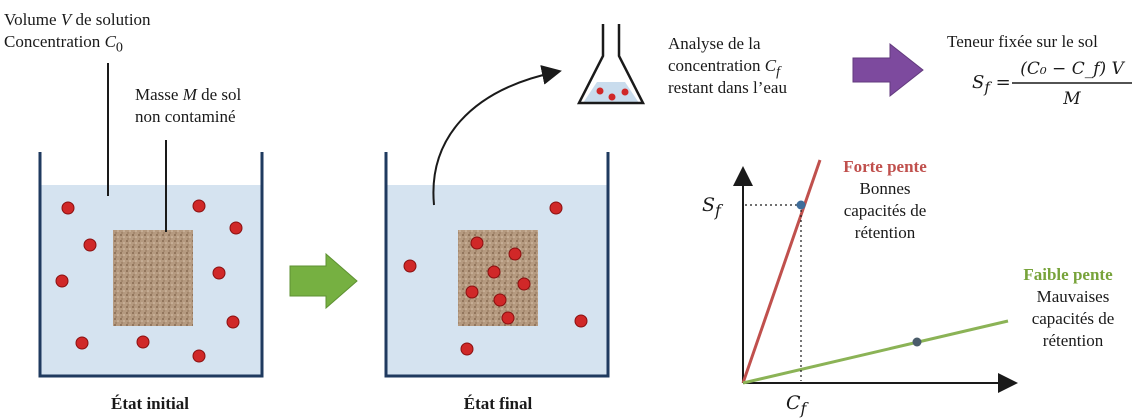  I want to click on solution-label: Volume V de solution, so click(77, 20).